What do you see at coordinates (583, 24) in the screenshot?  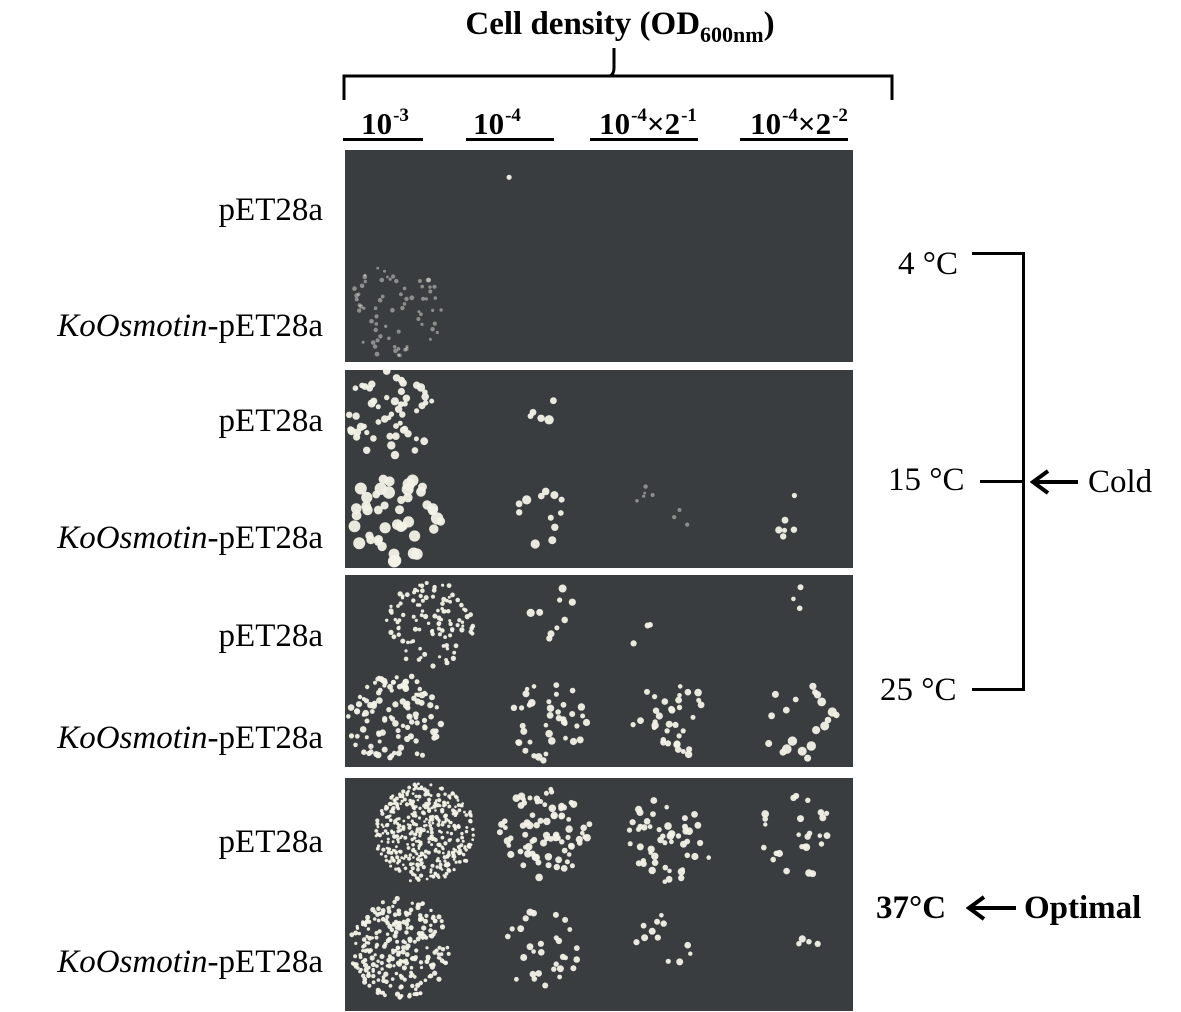 I see `header-title: Cell density (OD` at bounding box center [583, 24].